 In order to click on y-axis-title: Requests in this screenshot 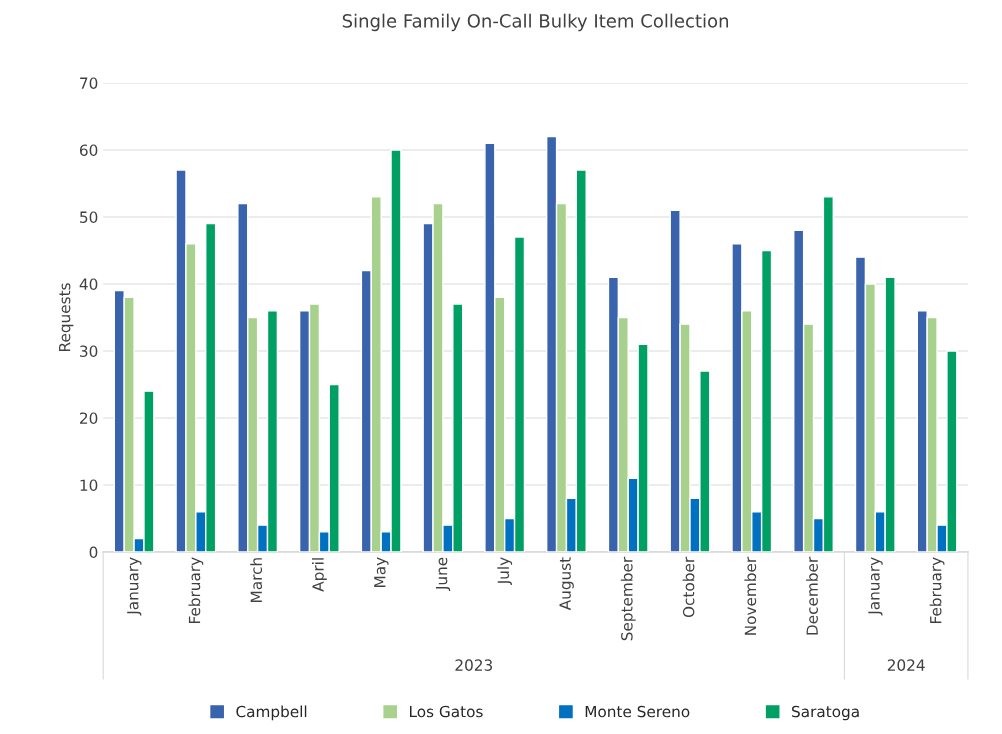, I will do `click(66, 317)`.